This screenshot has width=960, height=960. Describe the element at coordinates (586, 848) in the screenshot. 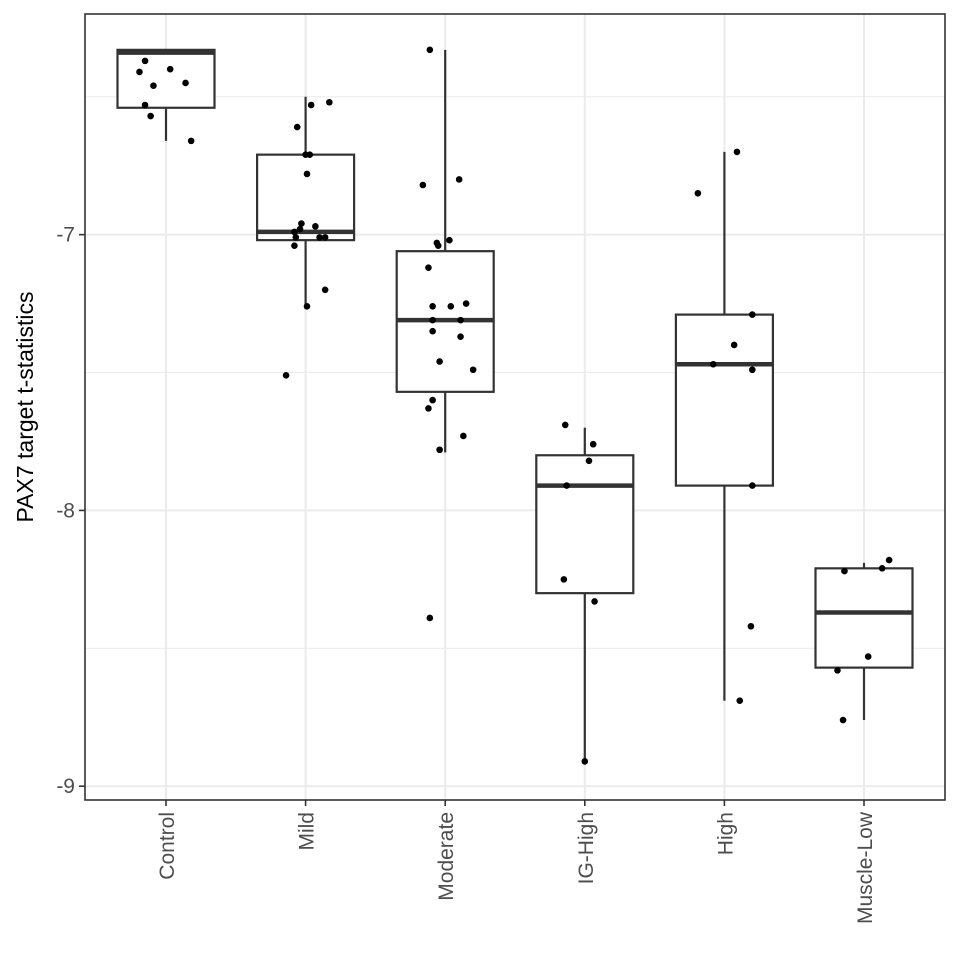

I see `x-tick-label: IG-High` at that location.